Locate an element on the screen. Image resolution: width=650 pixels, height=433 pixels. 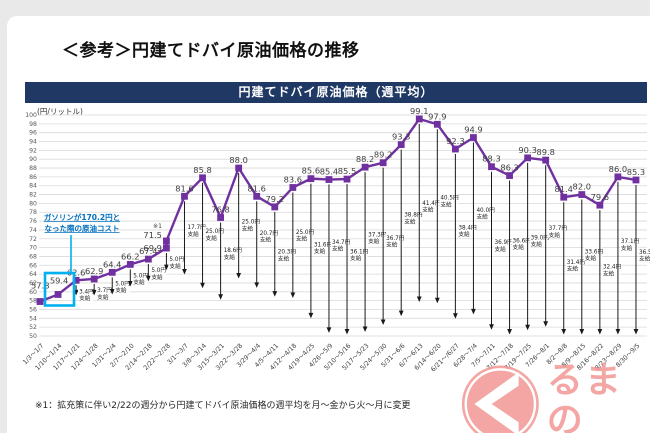
svg-text: 94.9 is located at coordinates (473, 130).